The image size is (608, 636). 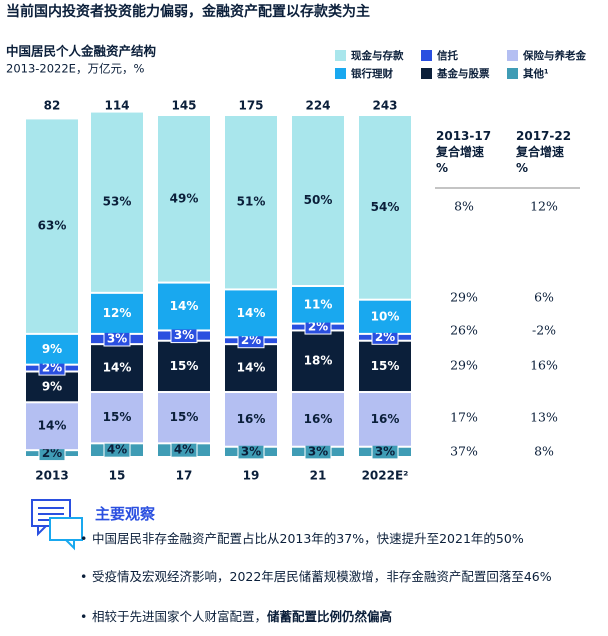 I want to click on total-label: 175, so click(x=250, y=106).